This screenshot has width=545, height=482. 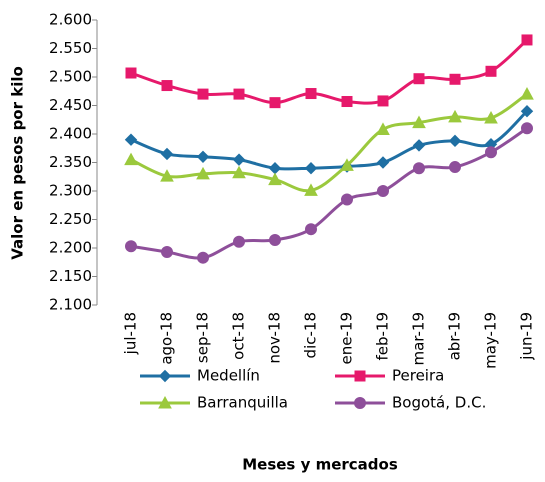 What do you see at coordinates (527, 336) in the screenshot?
I see `x-tick-label: jun-19` at bounding box center [527, 336].